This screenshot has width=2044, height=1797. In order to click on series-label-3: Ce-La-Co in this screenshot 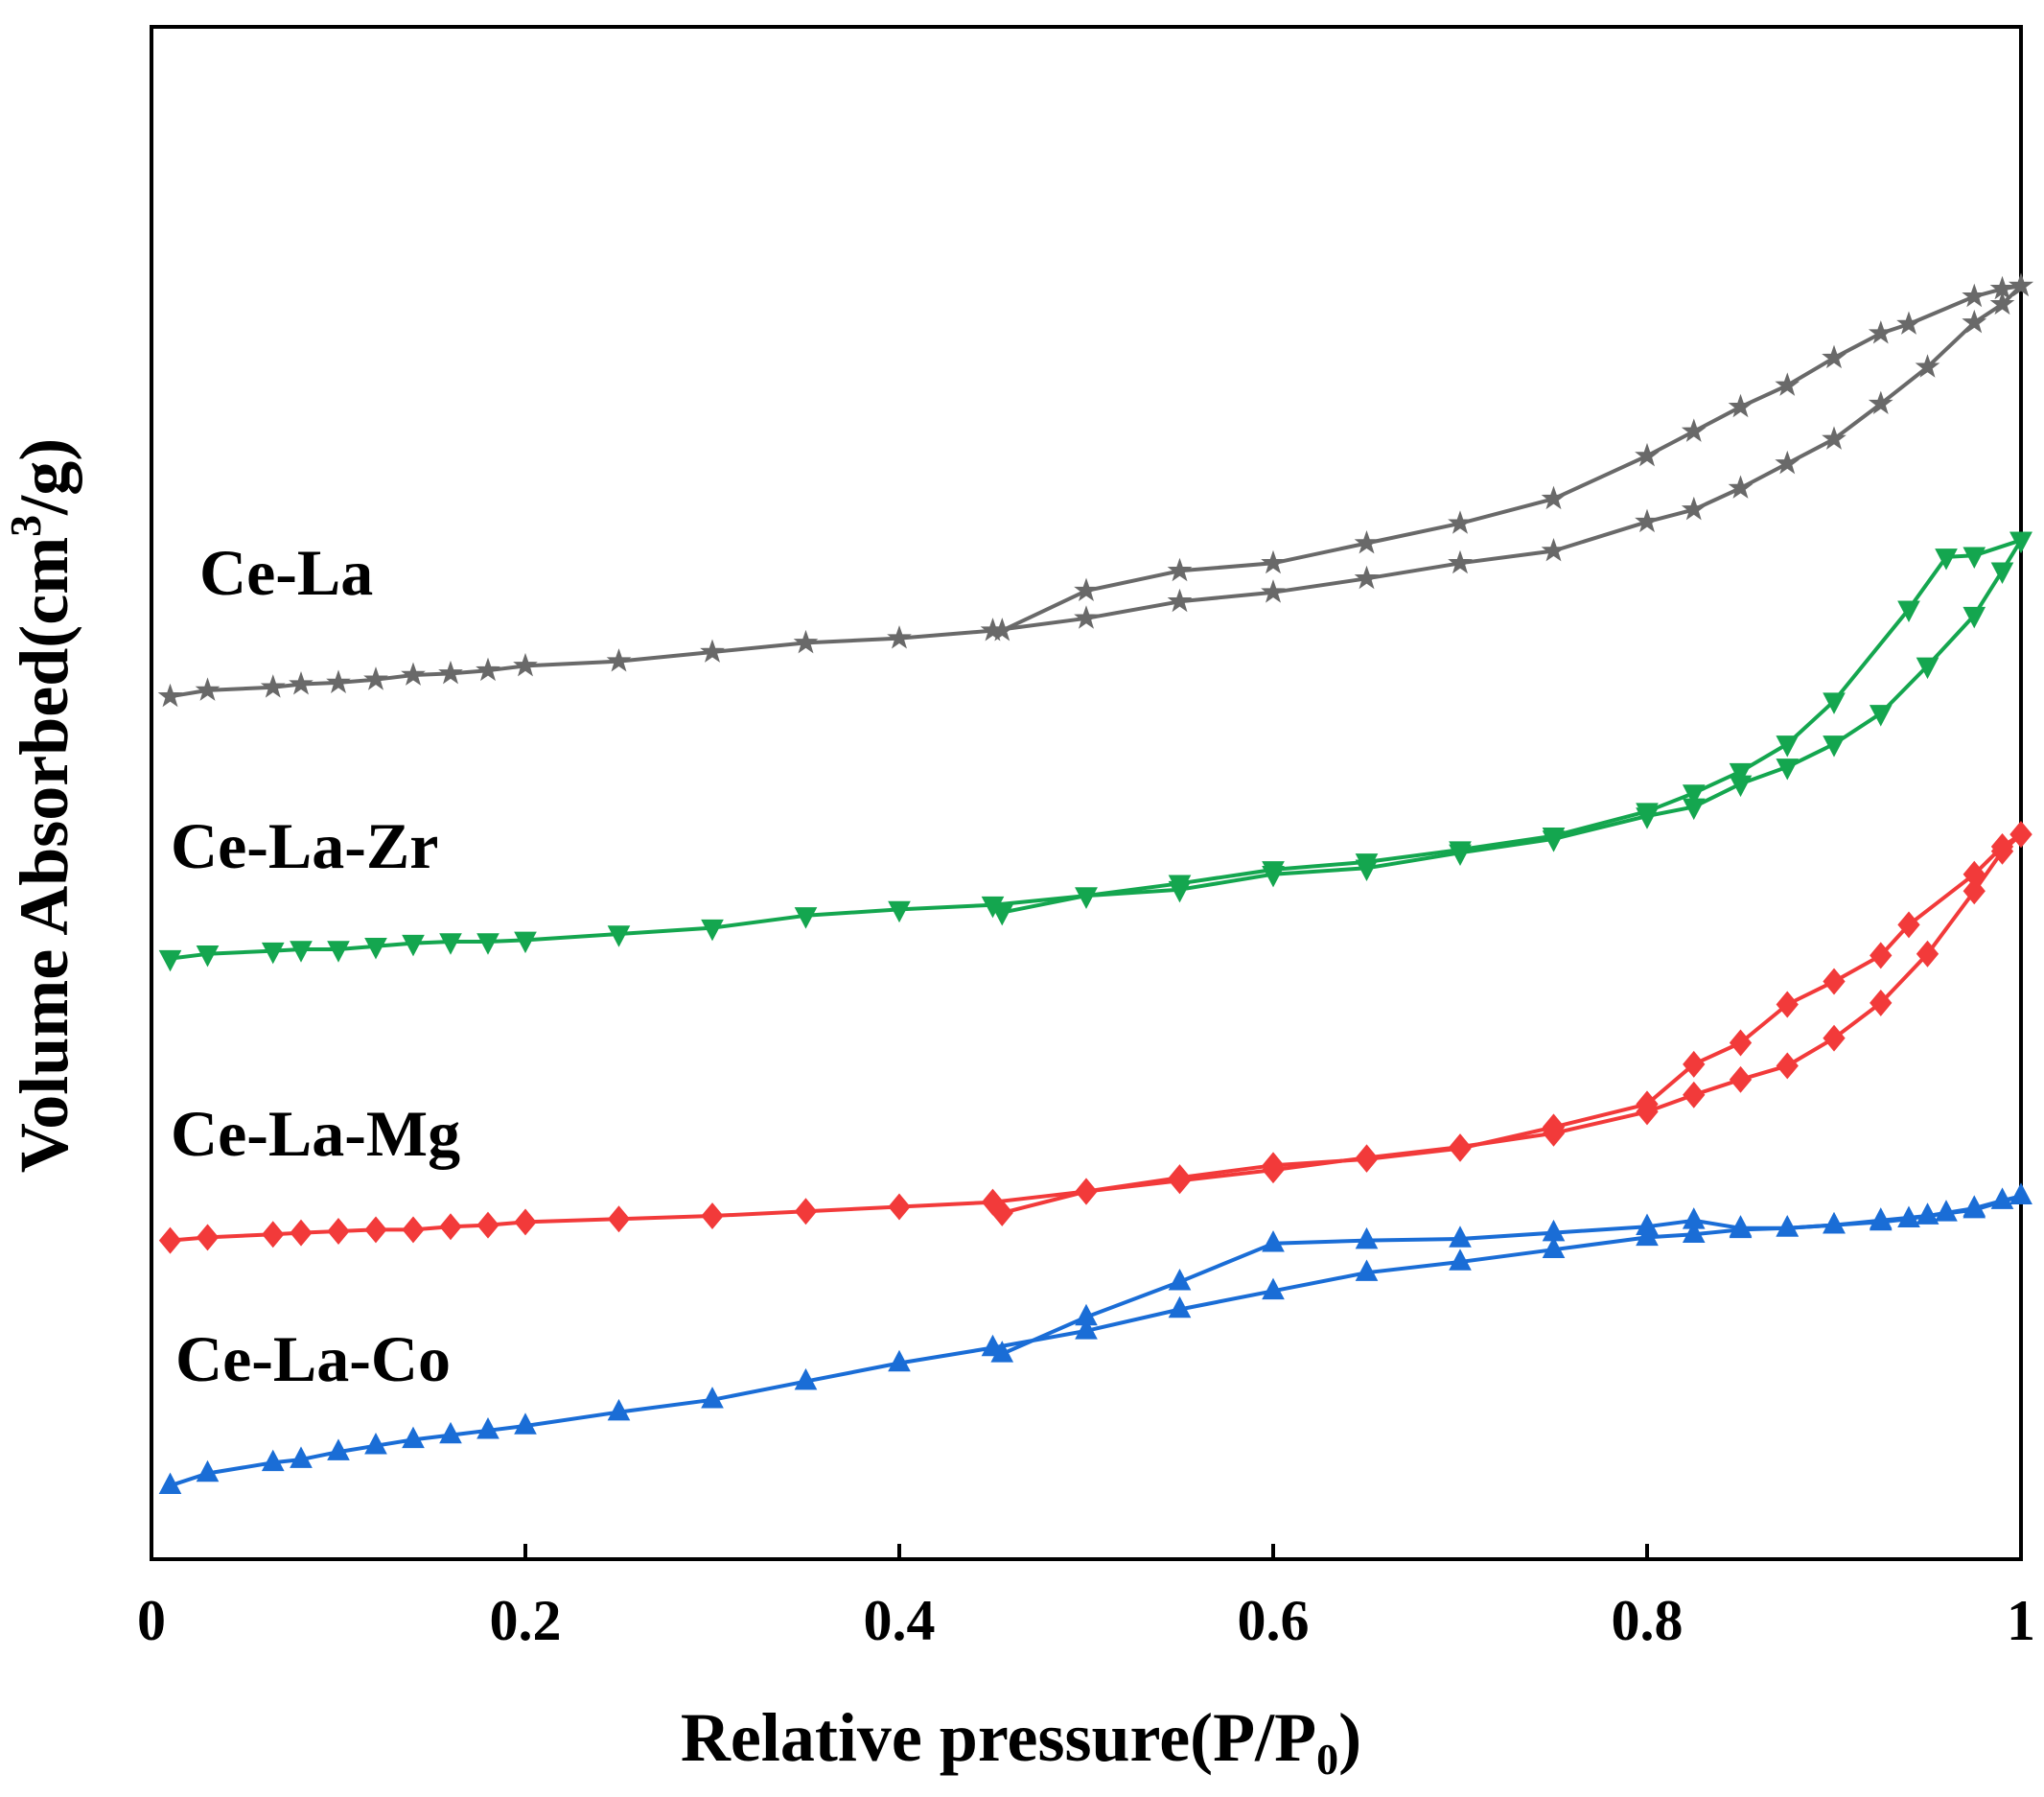, I will do `click(313, 1358)`.